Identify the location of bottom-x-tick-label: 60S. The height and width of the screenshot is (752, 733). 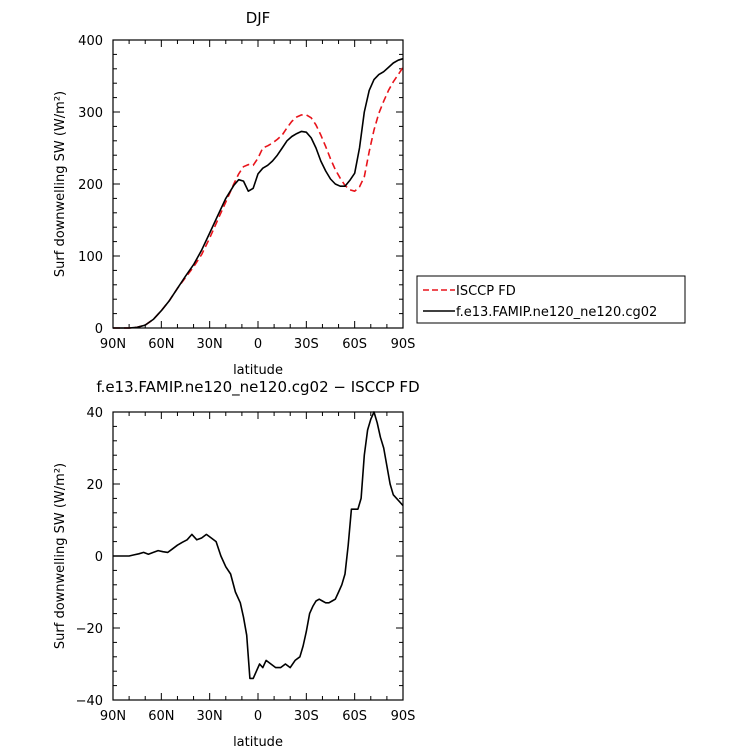
(354, 716).